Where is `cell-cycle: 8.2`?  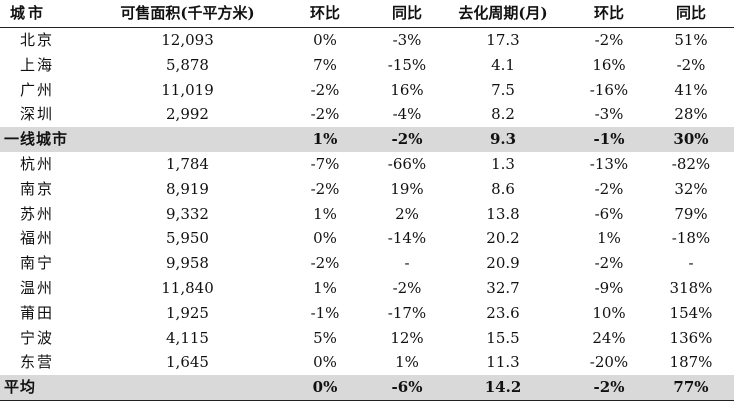 cell-cycle: 8.2 is located at coordinates (503, 114).